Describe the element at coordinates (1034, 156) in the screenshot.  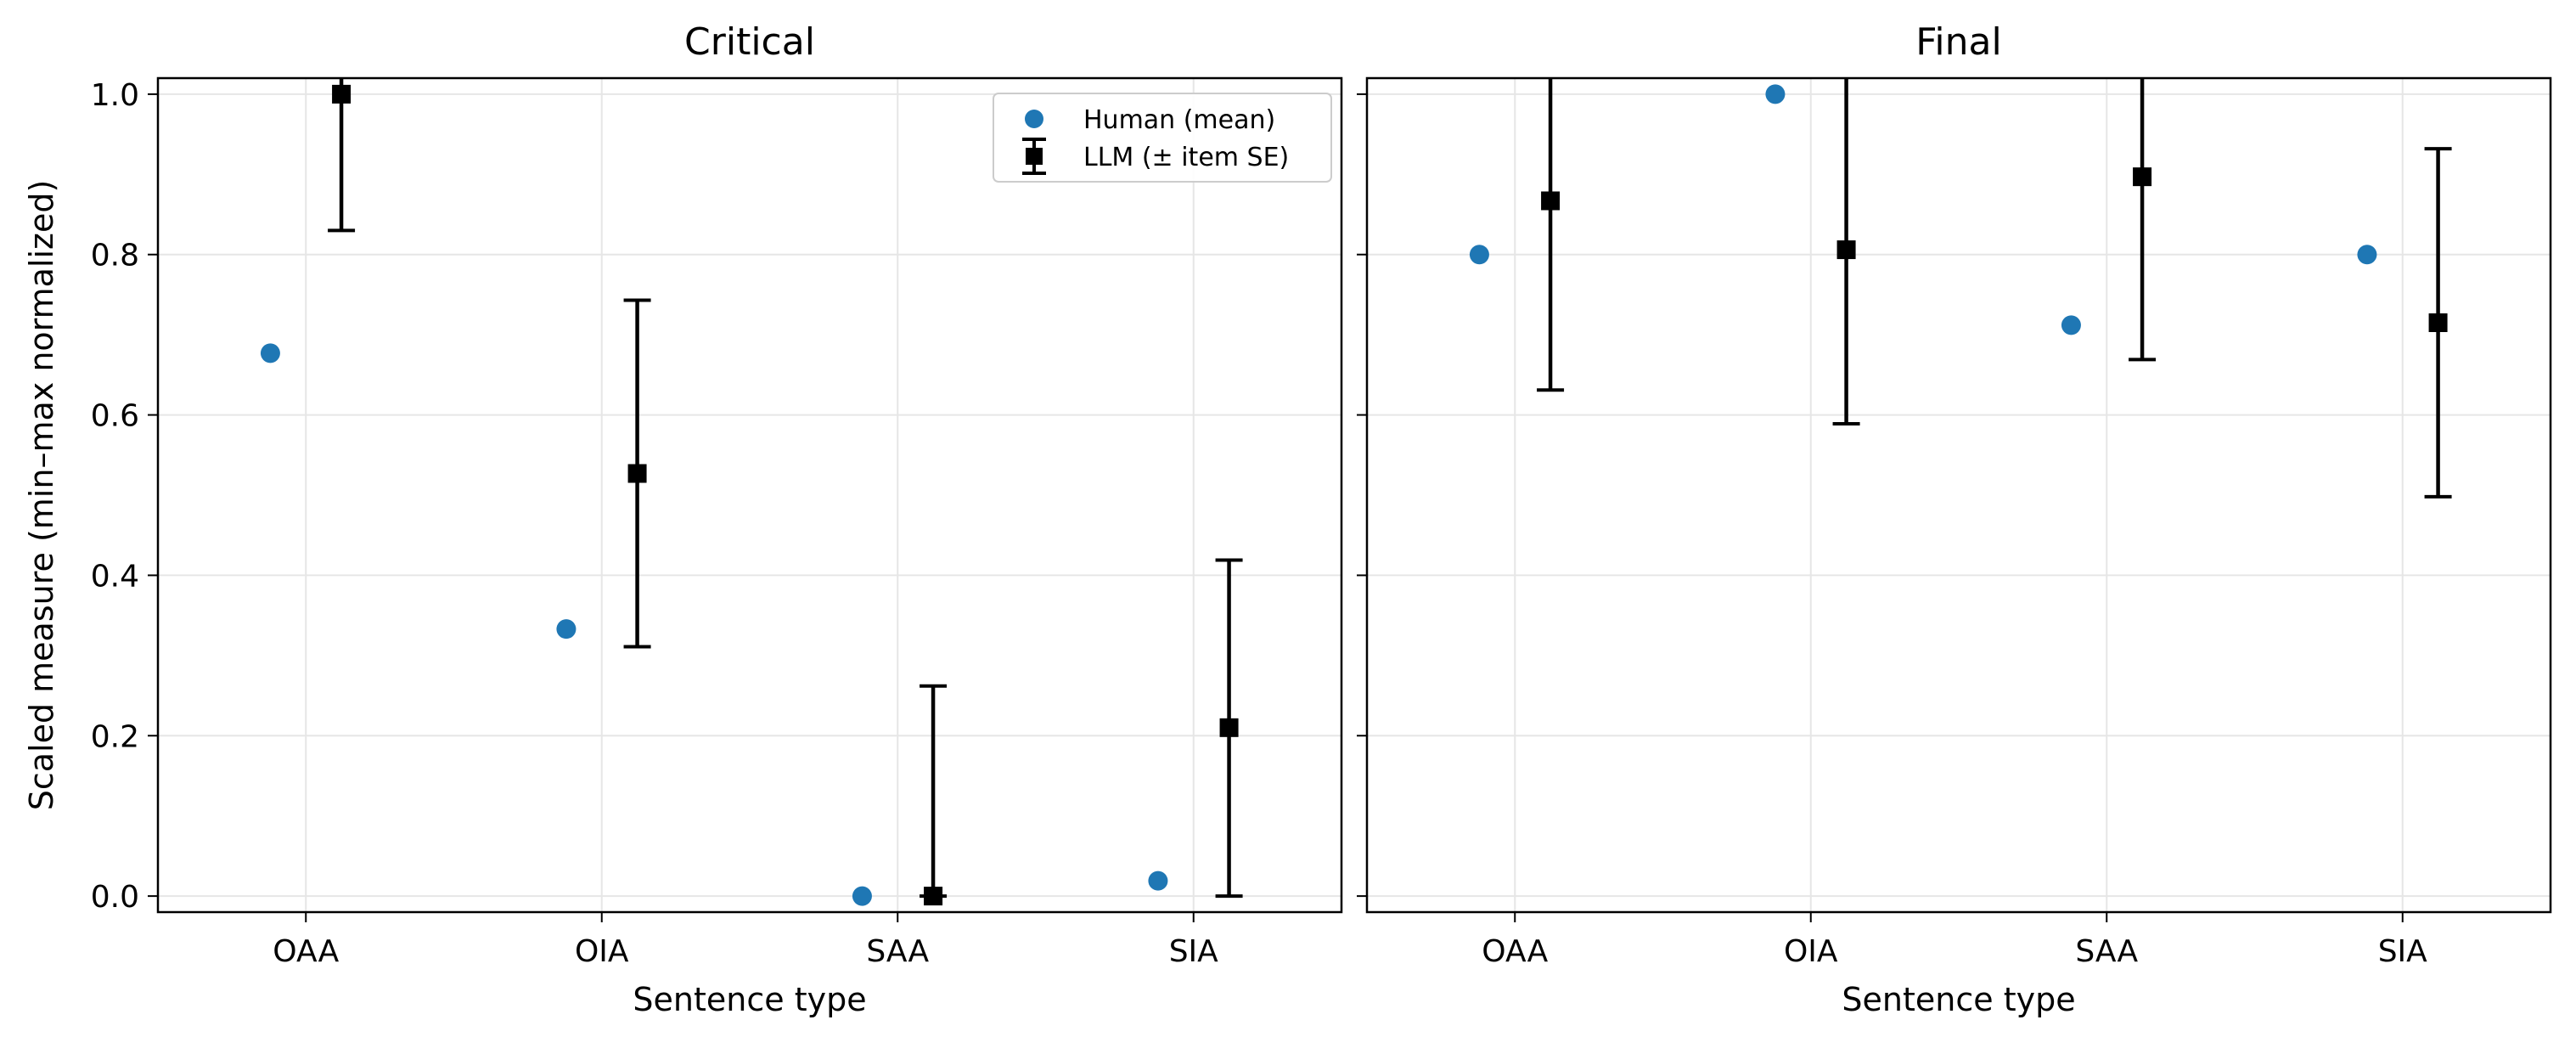
I see `legend-llm-marker` at that location.